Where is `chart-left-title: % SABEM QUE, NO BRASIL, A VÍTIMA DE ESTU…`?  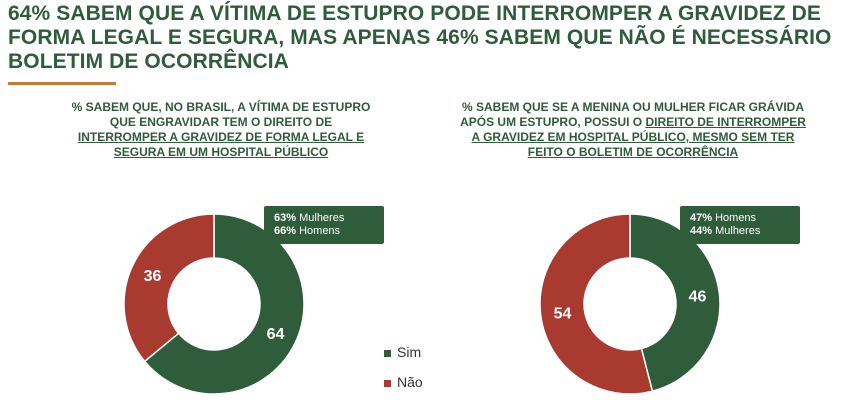
chart-left-title: % SABEM QUE, NO BRASIL, A VÍTIMA DE ESTU… is located at coordinates (221, 130).